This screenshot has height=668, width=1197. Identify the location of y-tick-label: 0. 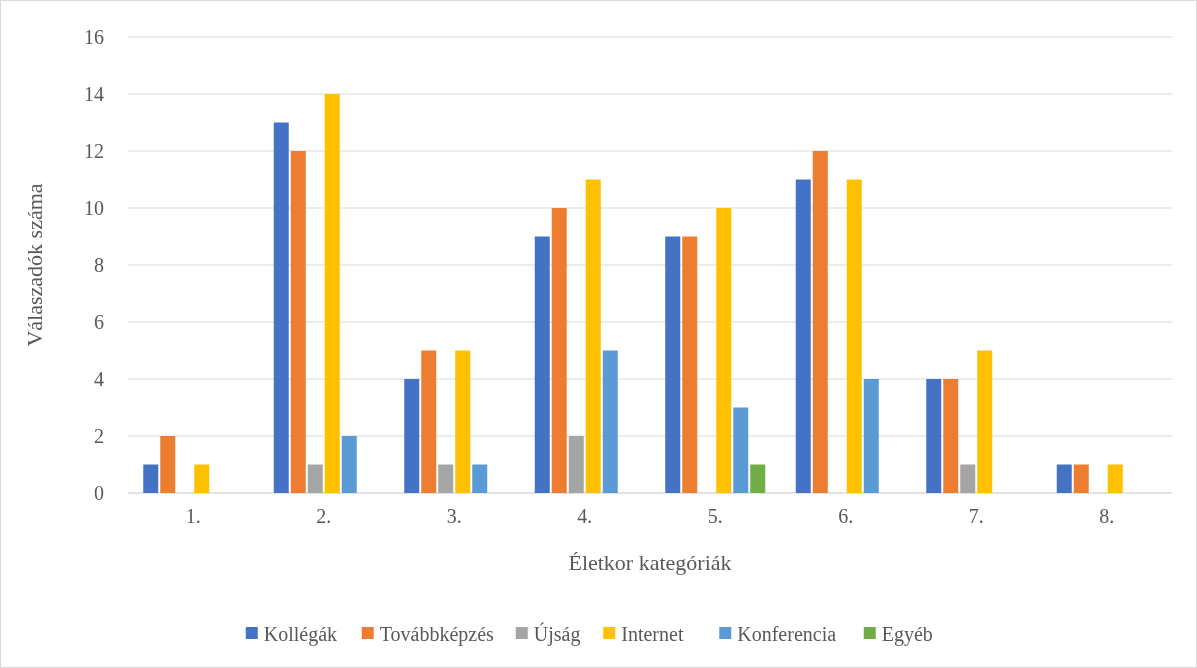
(99, 493).